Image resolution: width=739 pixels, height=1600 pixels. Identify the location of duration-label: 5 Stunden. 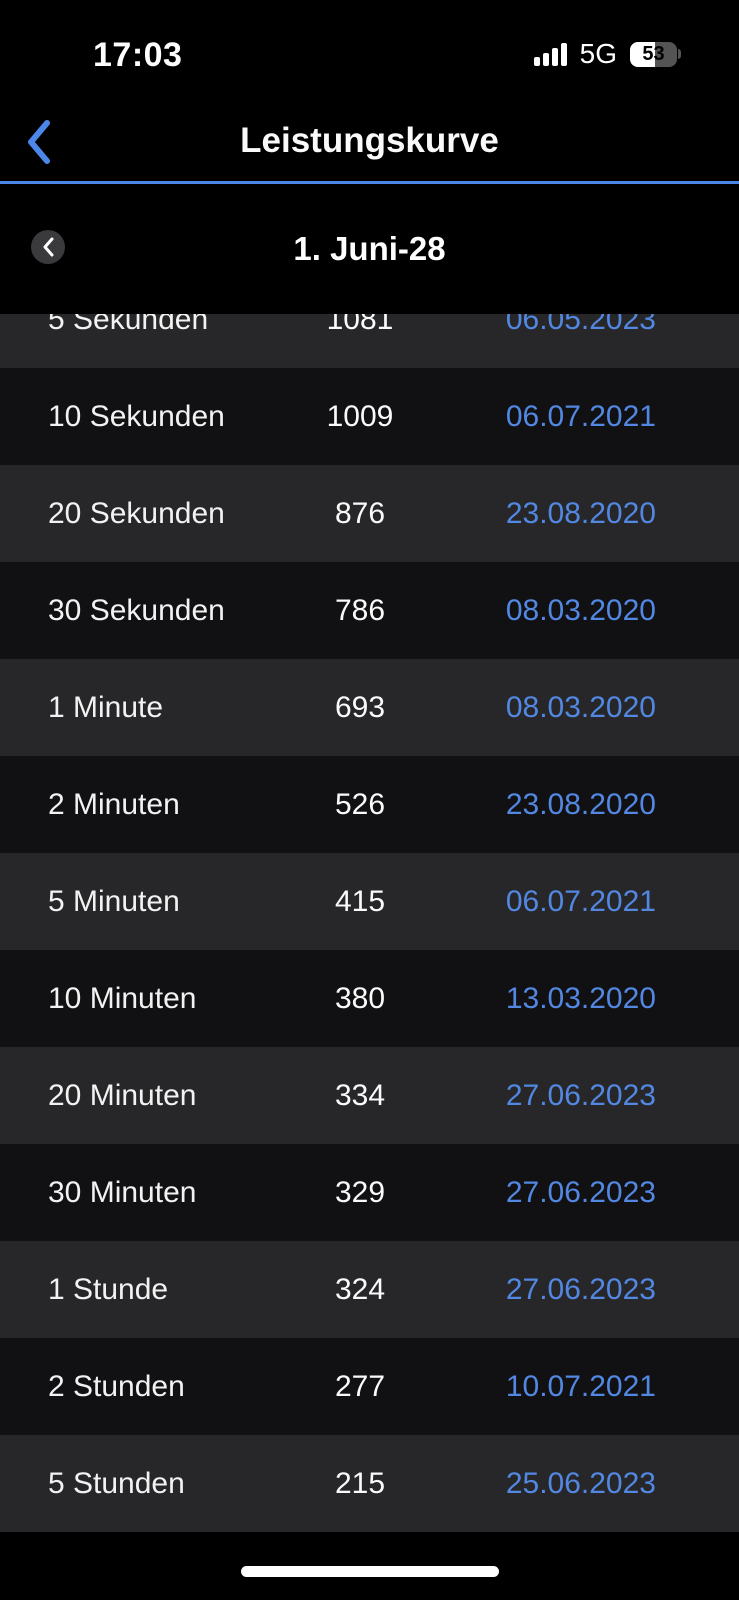
(116, 1483).